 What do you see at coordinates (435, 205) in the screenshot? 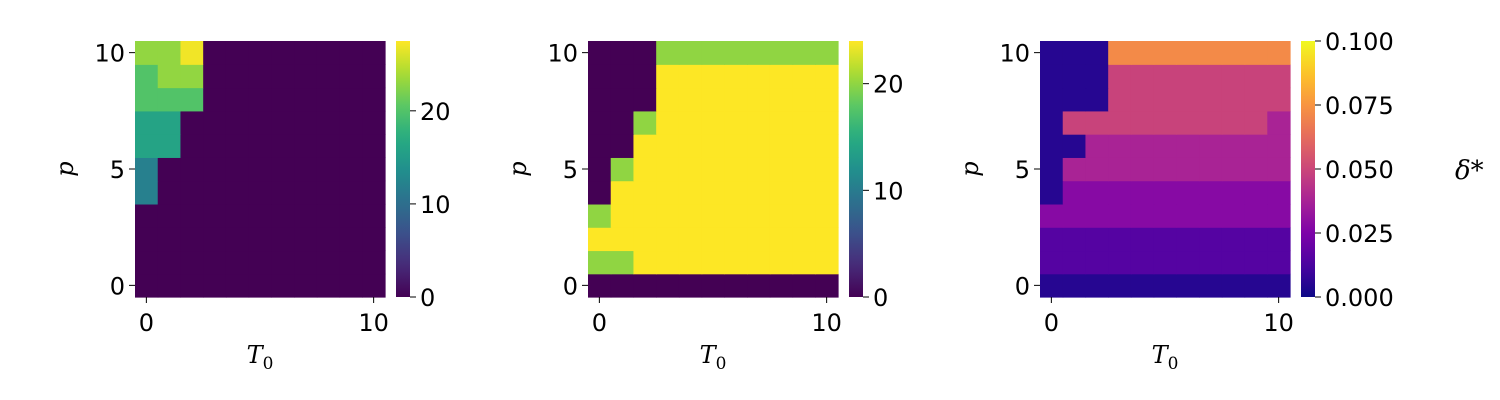
I see `colorbar-tick-label: 10` at bounding box center [435, 205].